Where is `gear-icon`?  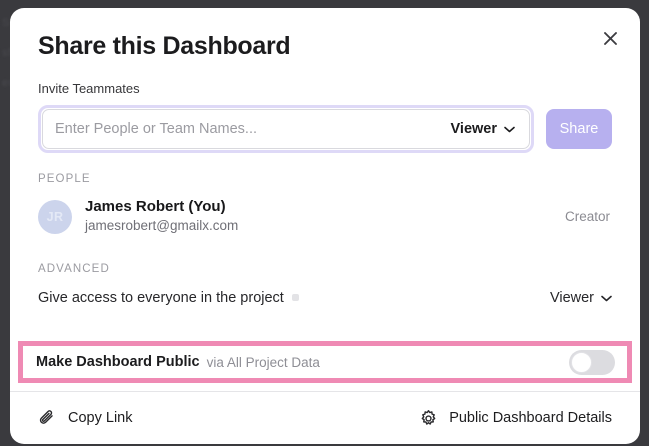
gear-icon is located at coordinates (428, 418).